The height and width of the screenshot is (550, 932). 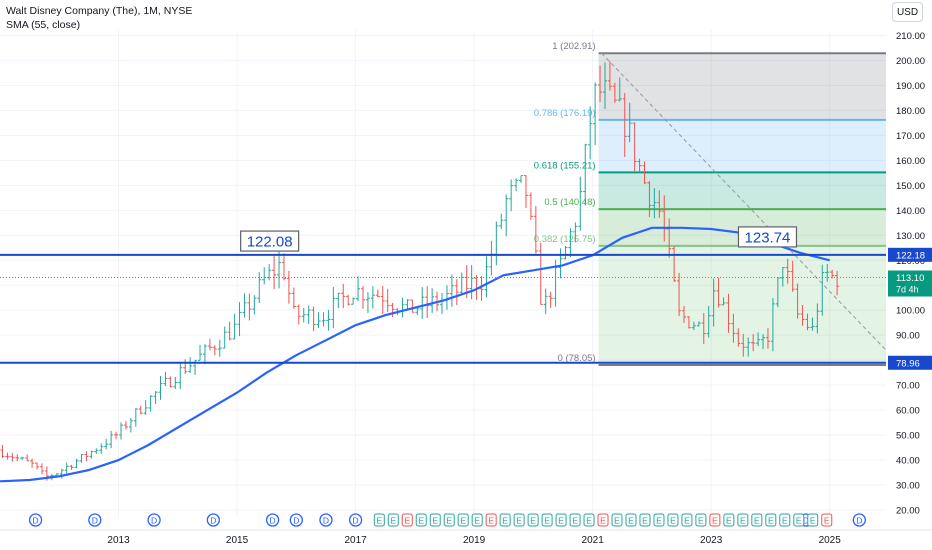 I want to click on price-tick-label: 180.00, so click(x=910, y=111).